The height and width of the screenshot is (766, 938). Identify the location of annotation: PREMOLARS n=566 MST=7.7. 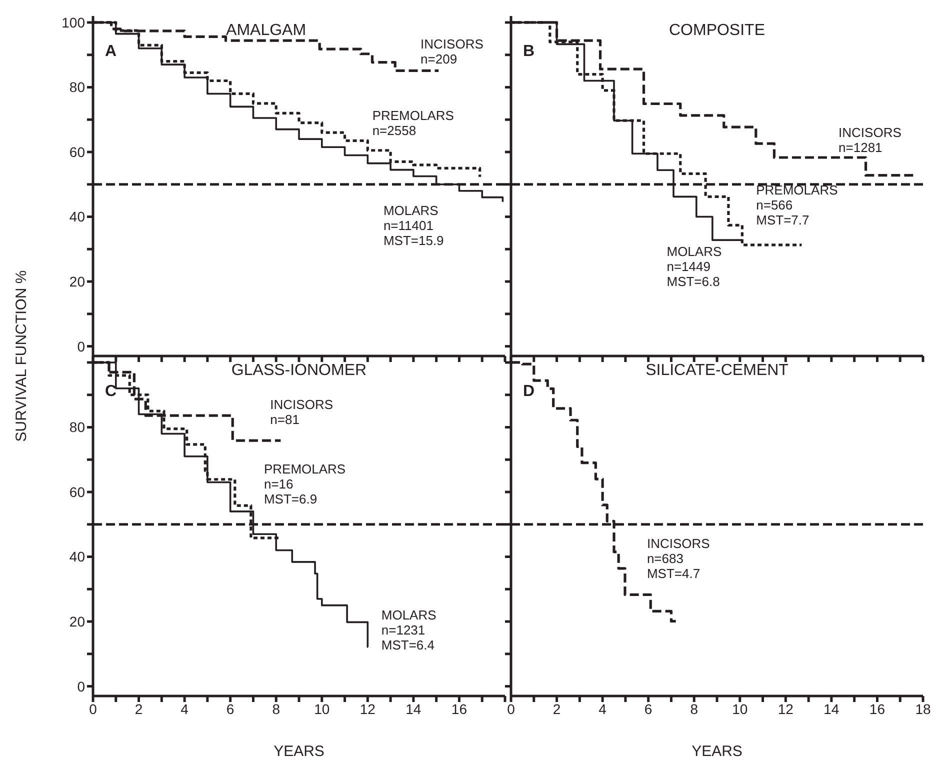
(797, 205).